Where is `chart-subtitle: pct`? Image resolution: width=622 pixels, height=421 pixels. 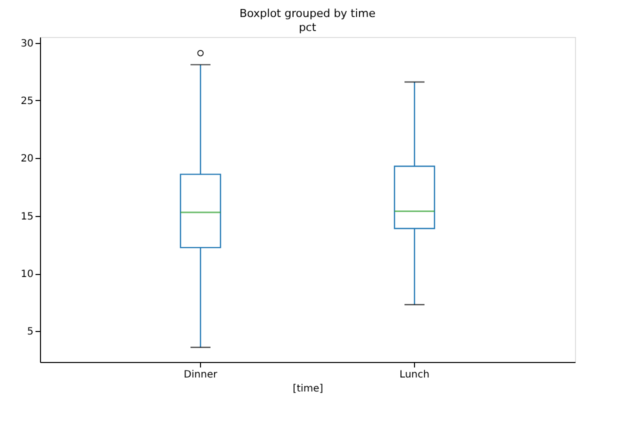
chart-subtitle: pct is located at coordinates (307, 27).